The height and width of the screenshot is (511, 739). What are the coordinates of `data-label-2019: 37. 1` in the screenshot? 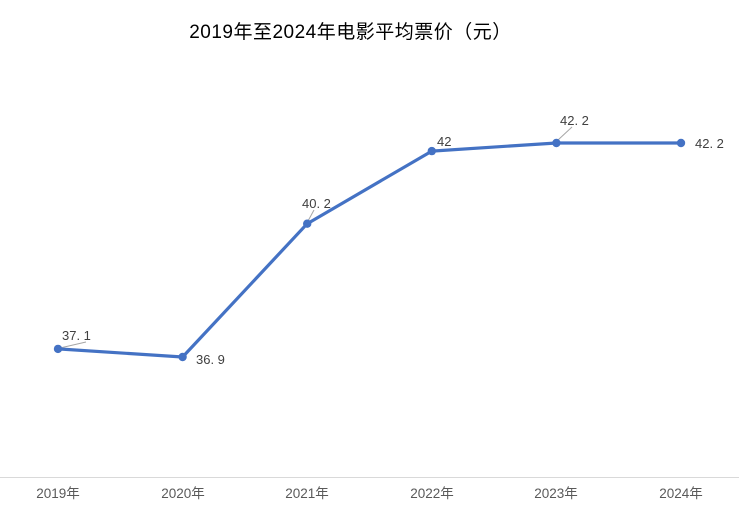 It's located at (76, 335).